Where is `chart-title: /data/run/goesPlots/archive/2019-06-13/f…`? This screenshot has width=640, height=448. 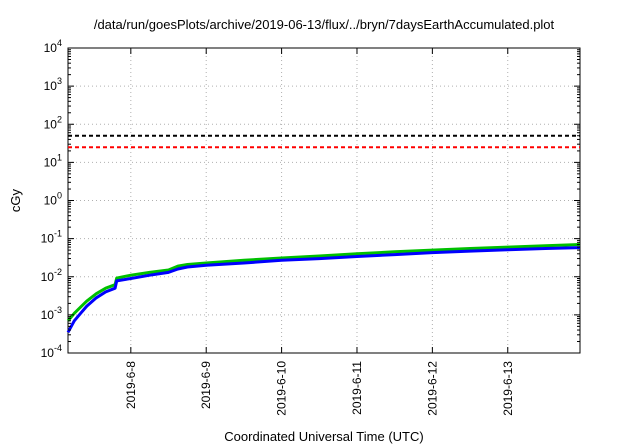
chart-title: /data/run/goesPlots/archive/2019-06-13/f… is located at coordinates (324, 24).